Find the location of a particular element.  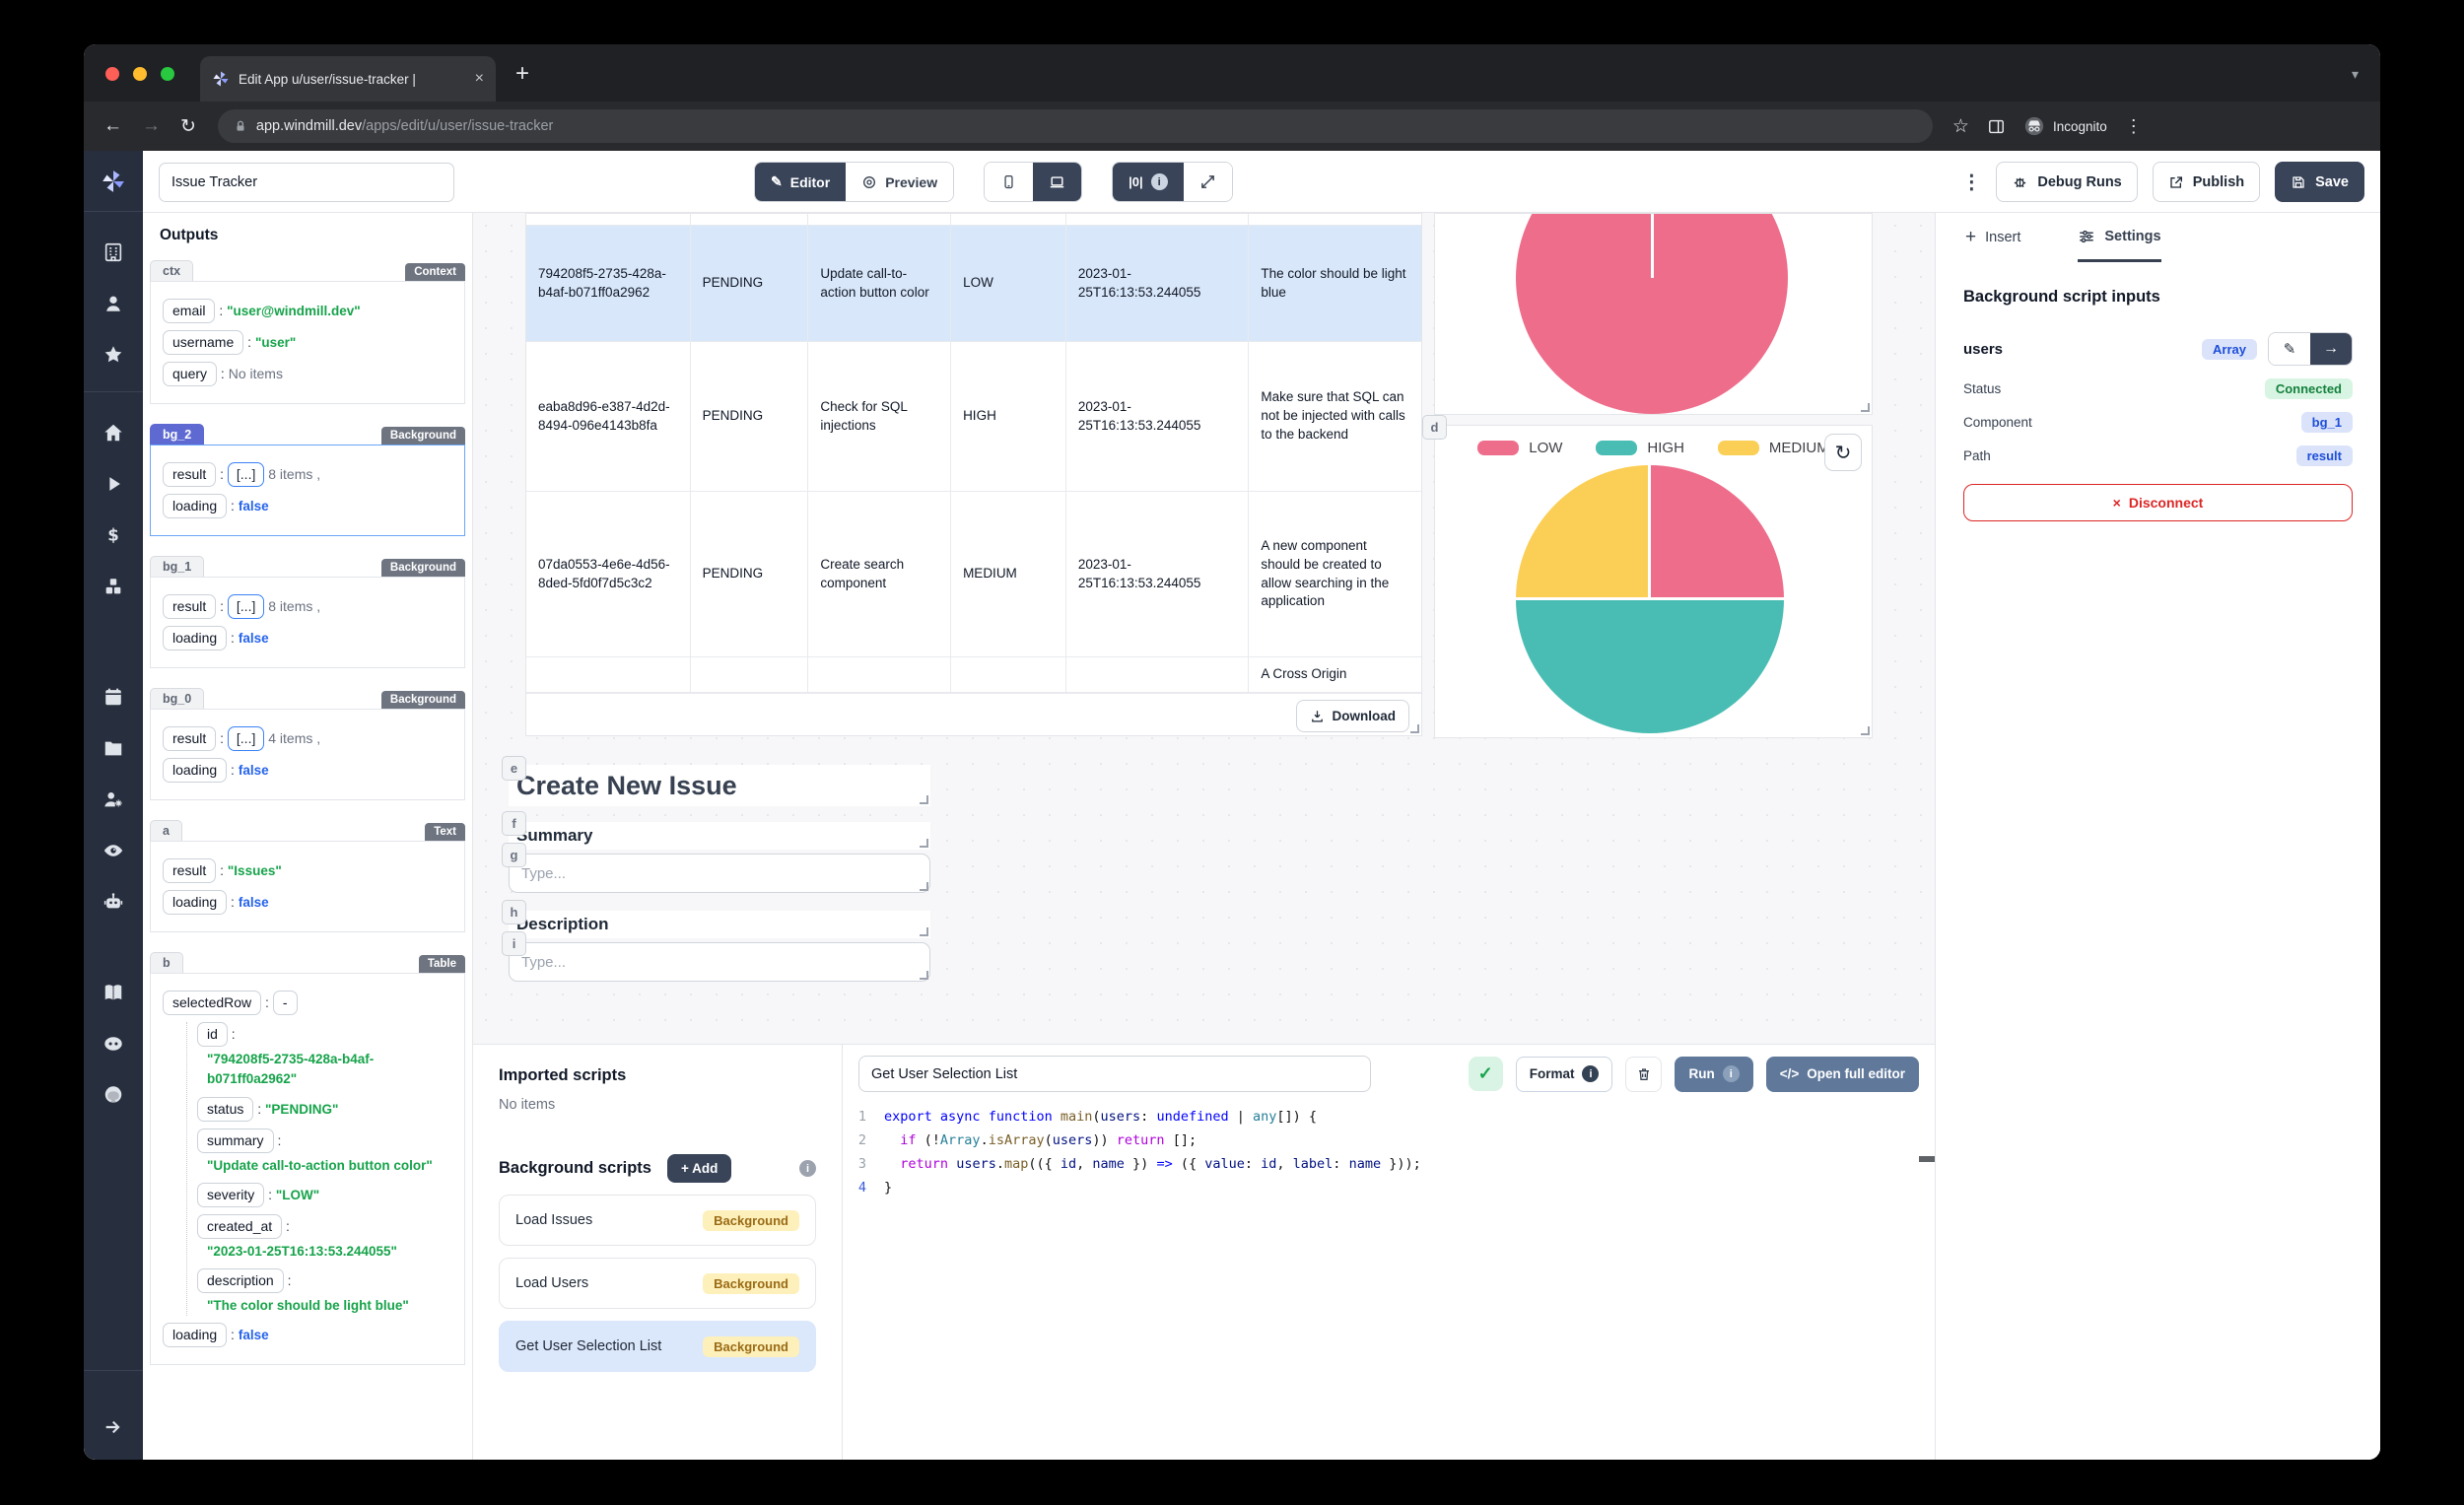

forward-icon: → is located at coordinates (151, 125).